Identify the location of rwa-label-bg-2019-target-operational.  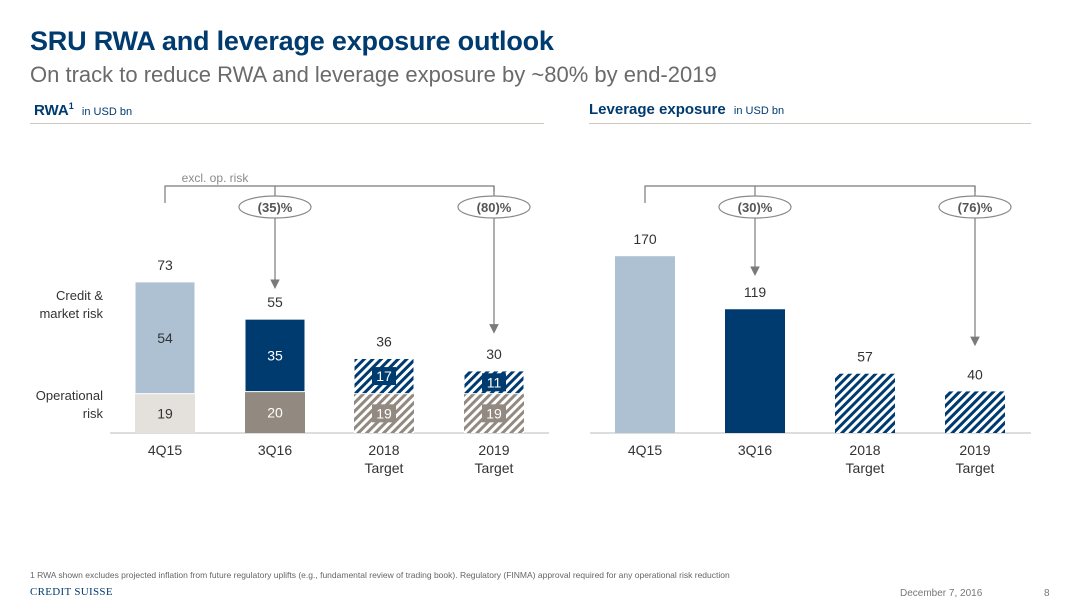
(494, 413).